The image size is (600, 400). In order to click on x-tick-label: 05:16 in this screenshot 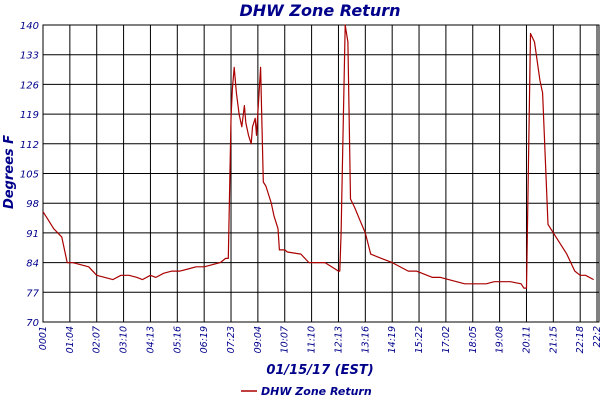, I will do `click(177, 339)`.